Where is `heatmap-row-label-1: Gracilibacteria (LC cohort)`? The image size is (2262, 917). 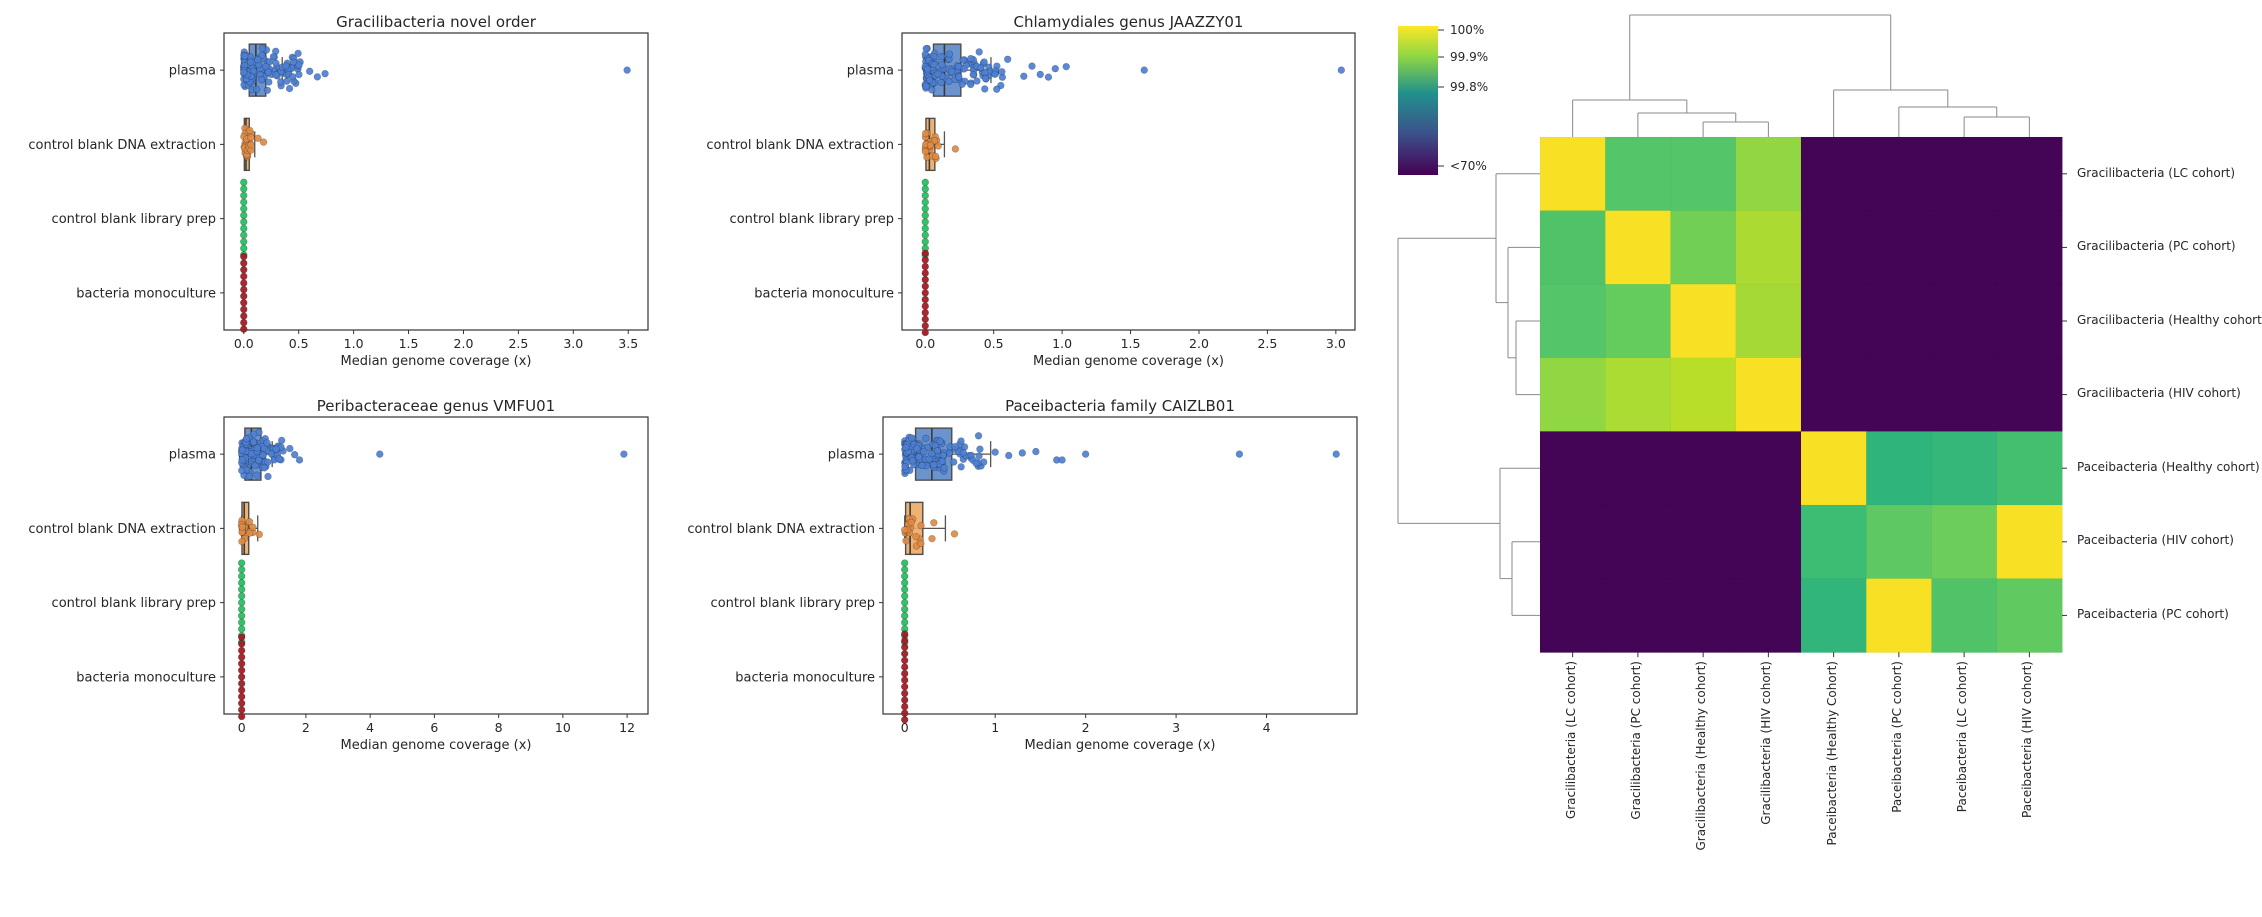 heatmap-row-label-1: Gracilibacteria (LC cohort) is located at coordinates (2156, 173).